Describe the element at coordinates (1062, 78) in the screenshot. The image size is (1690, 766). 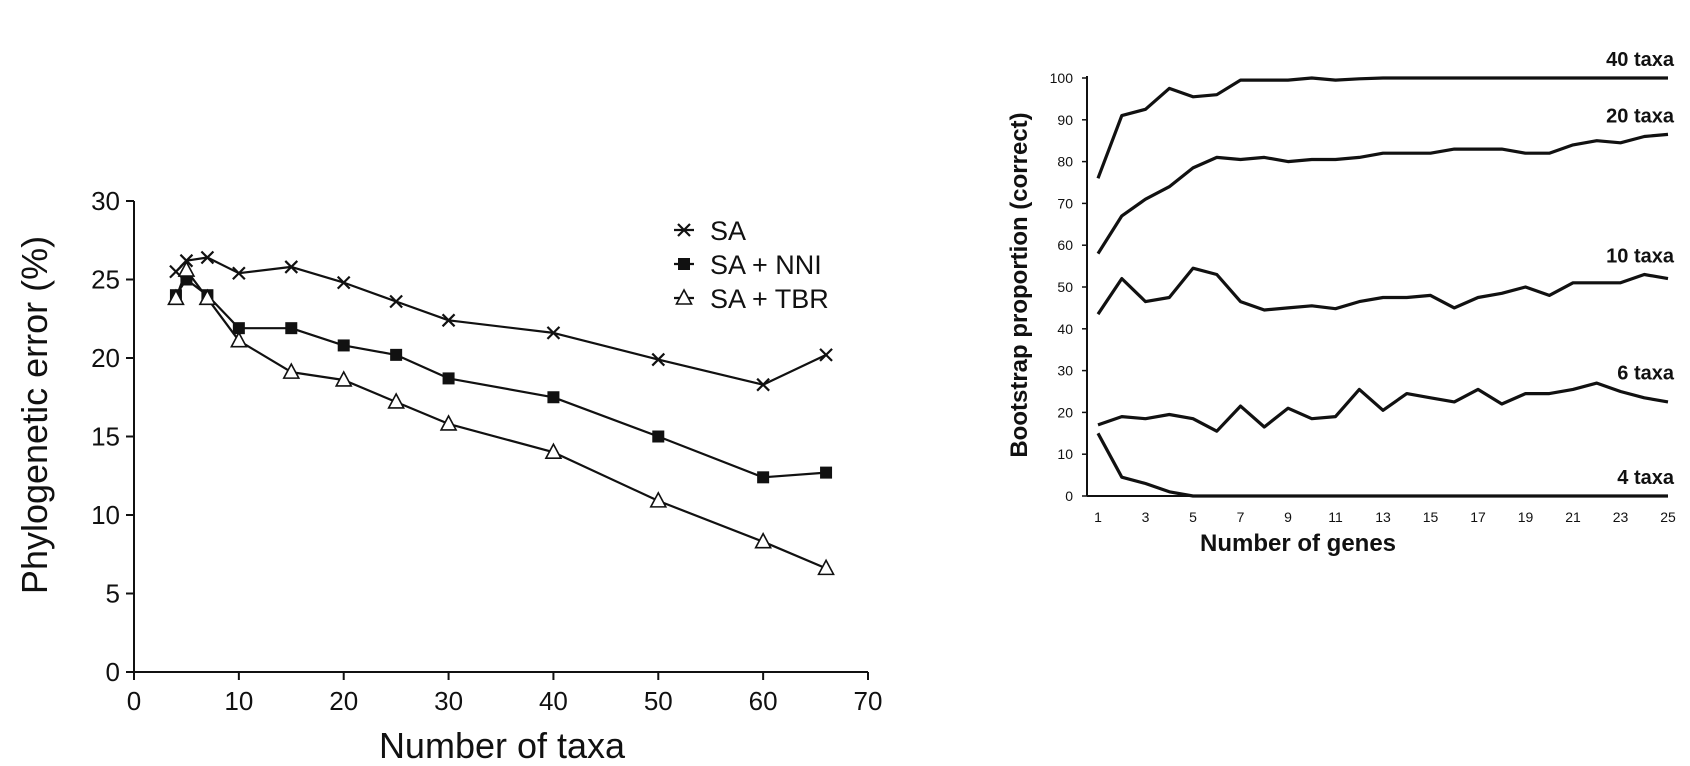
I see `right-y-tick-label: 100` at that location.